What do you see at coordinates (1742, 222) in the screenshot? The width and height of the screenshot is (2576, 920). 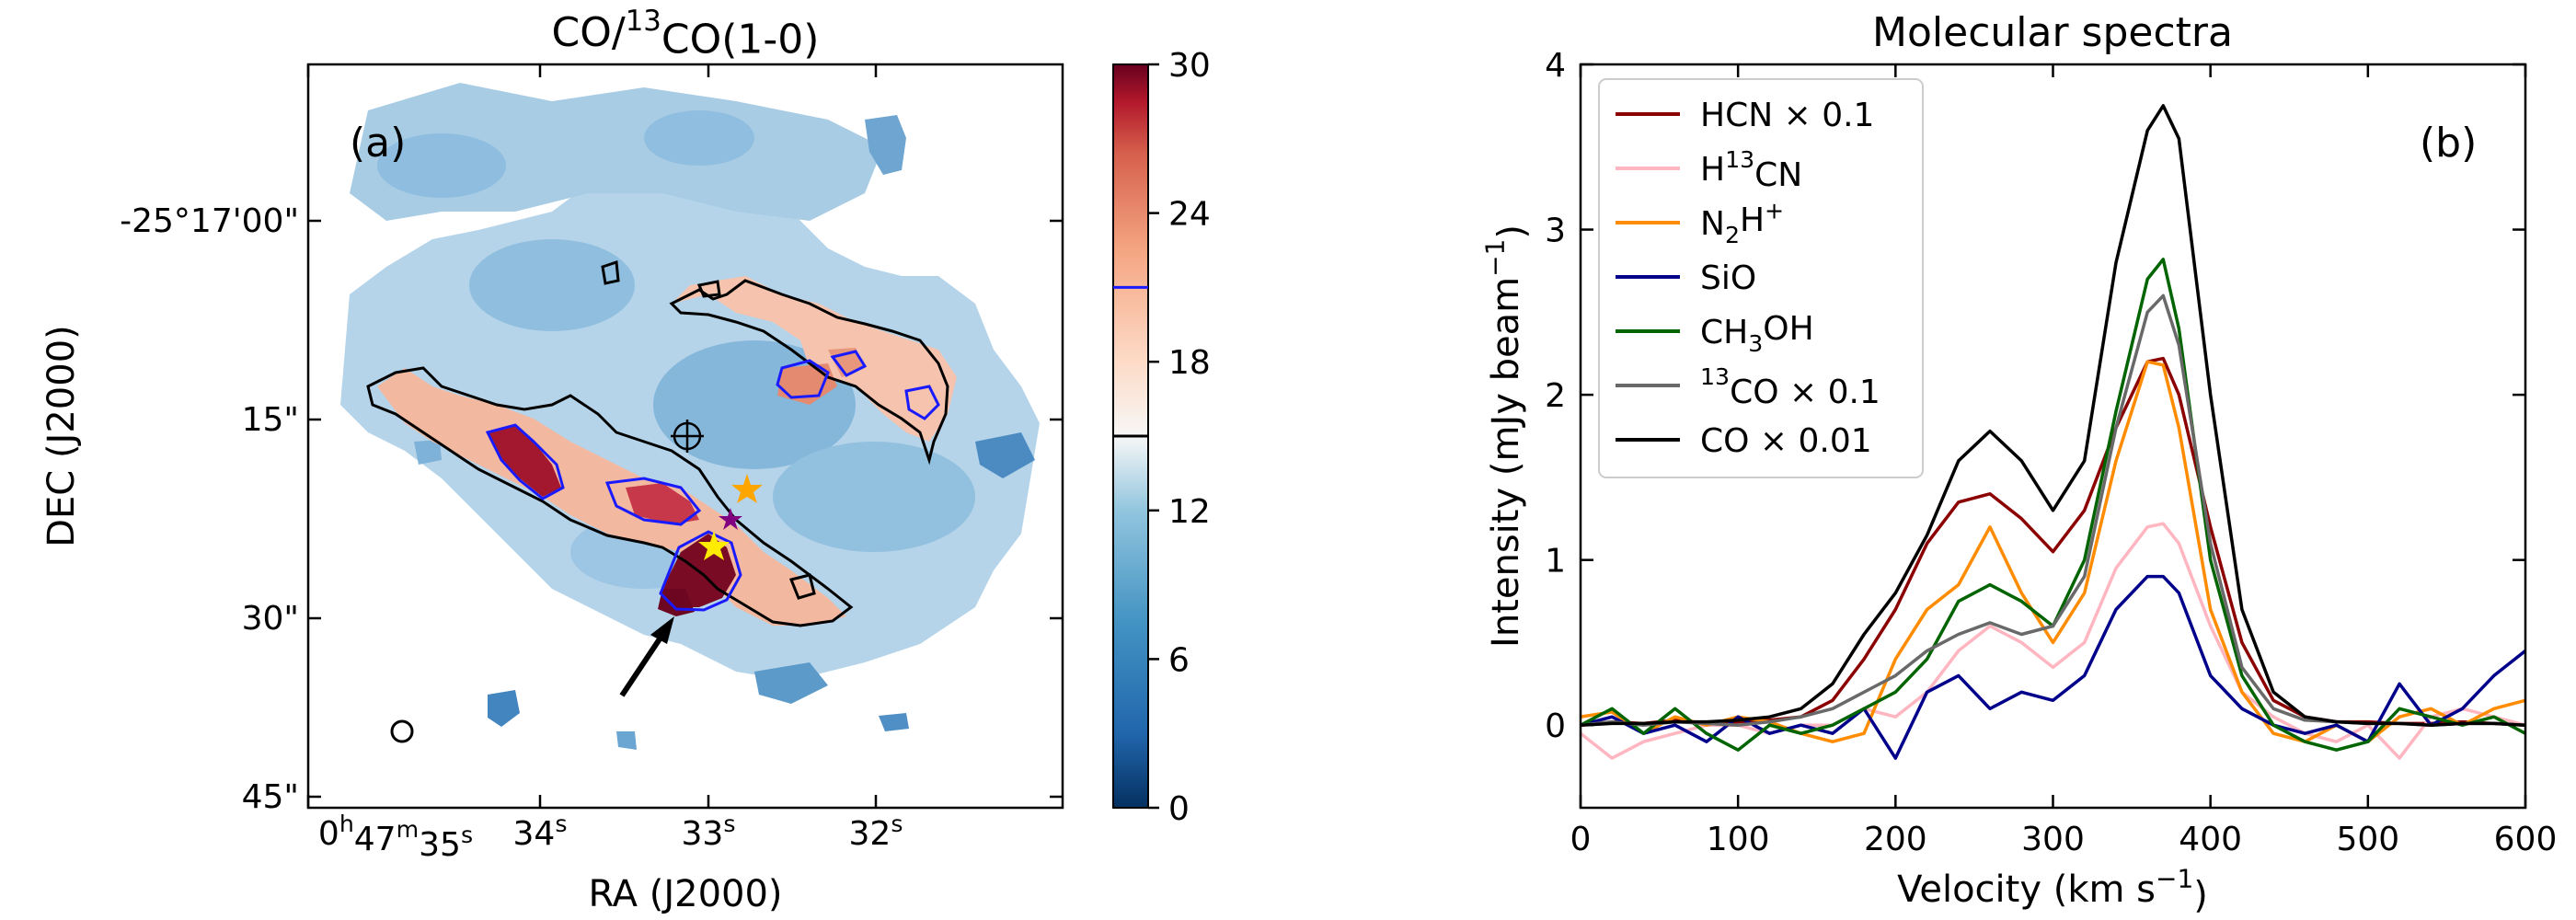 I see `legend-label-2: N2H+` at bounding box center [1742, 222].